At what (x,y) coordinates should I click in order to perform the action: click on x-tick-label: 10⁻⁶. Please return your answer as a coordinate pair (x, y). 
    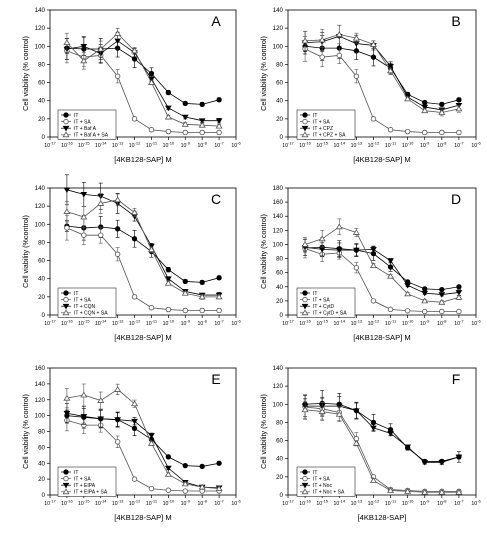
    Looking at the image, I should click on (476, 144).